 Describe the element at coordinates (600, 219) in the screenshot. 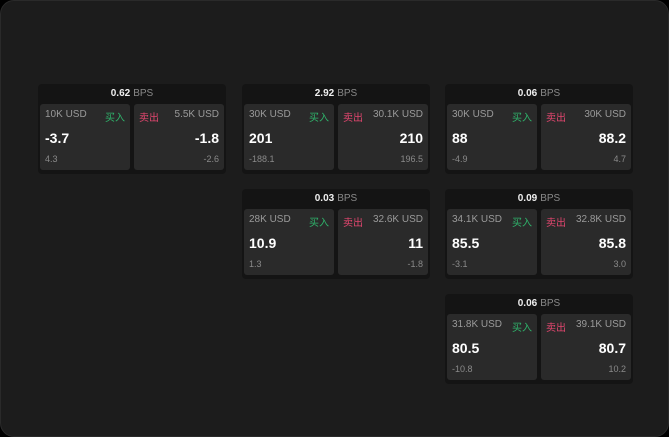

I see `sell-size: 32.8K USD` at that location.